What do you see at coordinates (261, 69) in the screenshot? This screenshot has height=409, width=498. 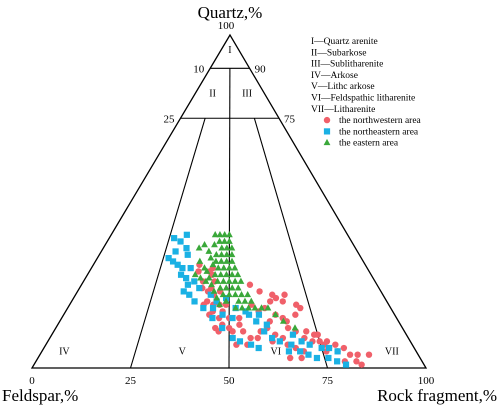 I see `tick-label-right-0: 90` at bounding box center [261, 69].